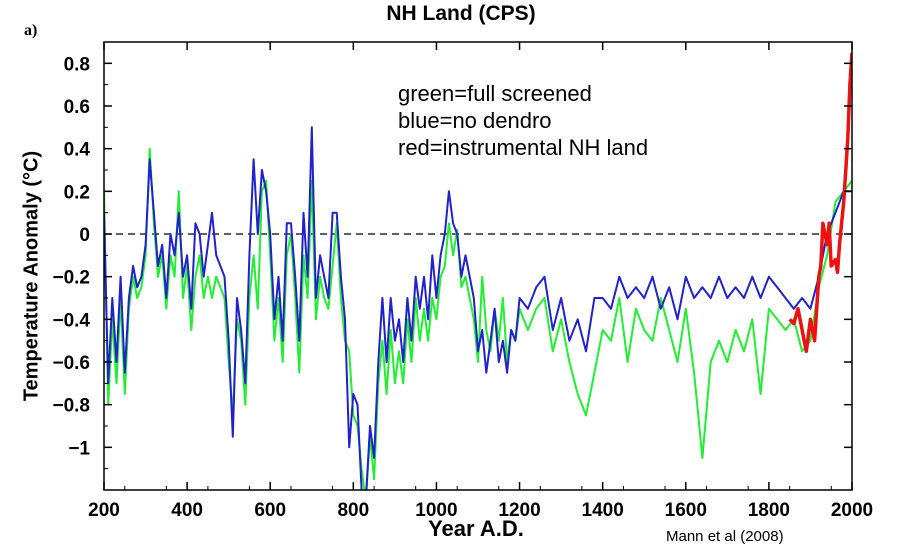 This screenshot has height=559, width=922. What do you see at coordinates (353, 510) in the screenshot?
I see `x-tick-label: 800` at bounding box center [353, 510].